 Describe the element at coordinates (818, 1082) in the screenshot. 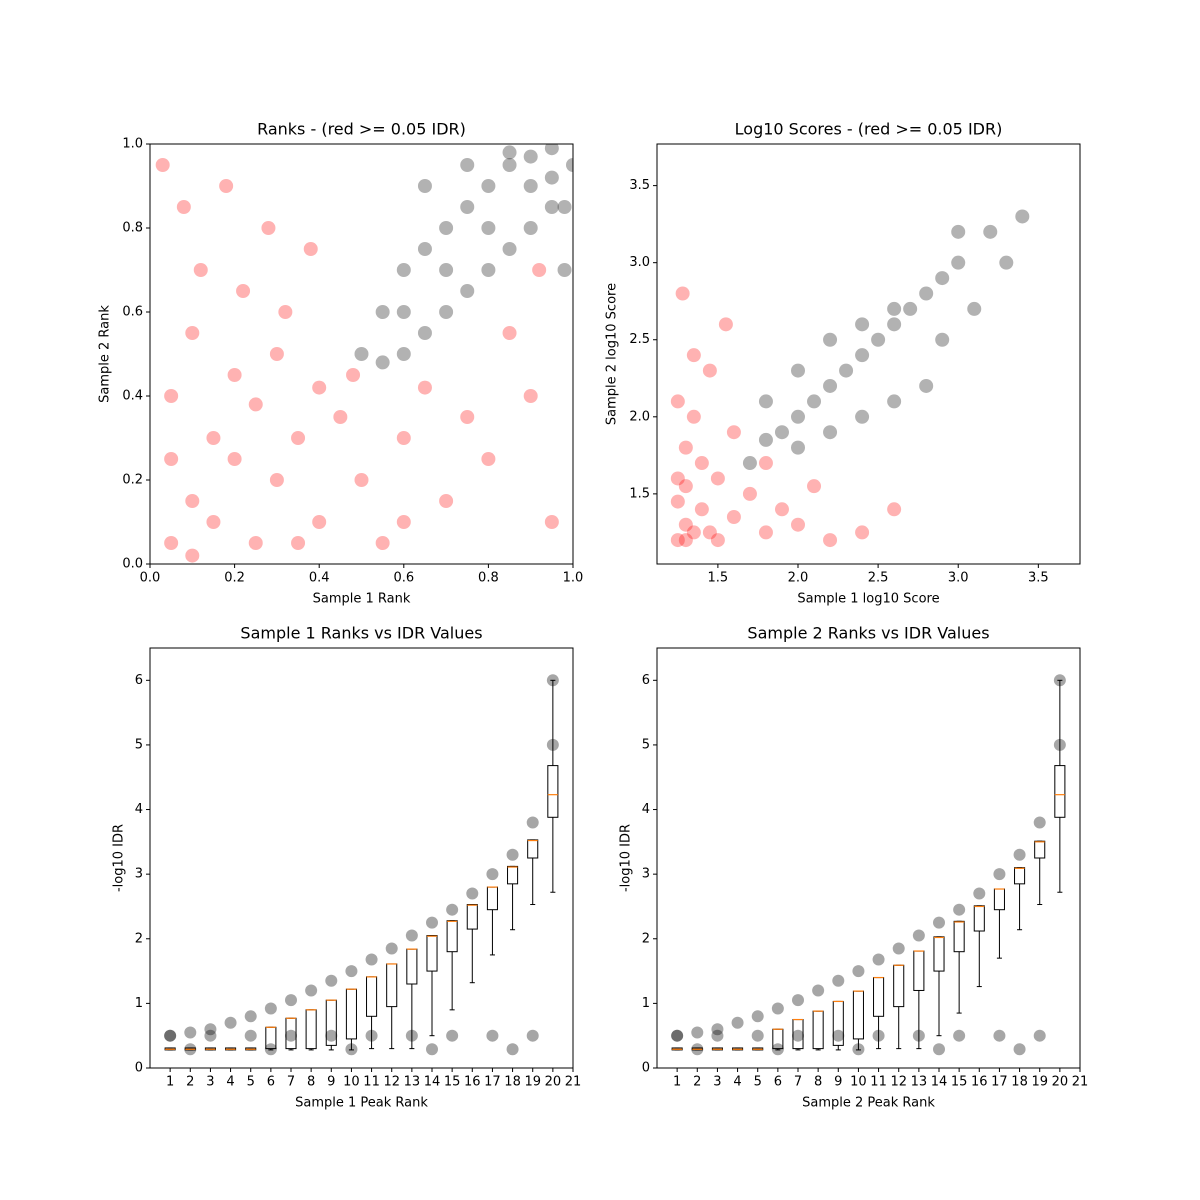

I see `x-tick-label: 8` at that location.